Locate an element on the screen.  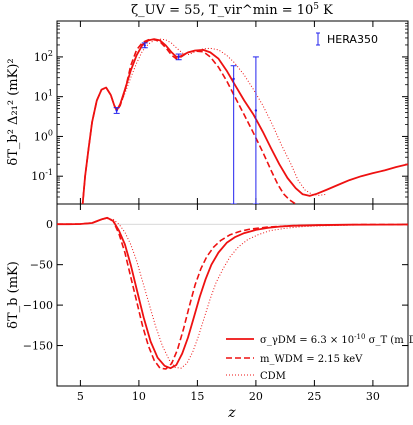
bottom-x-tick-label: 30 is located at coordinates (373, 396).